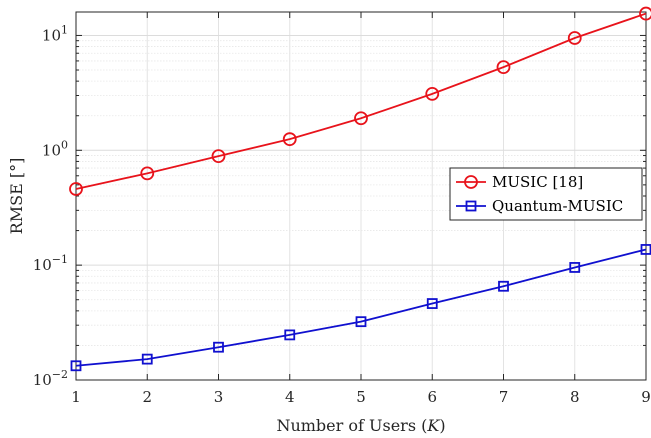 This screenshot has height=438, width=651. I want to click on y-tick-labels: 10⁻² 10⁻¹ 10⁰ 10¹, so click(50, 206).